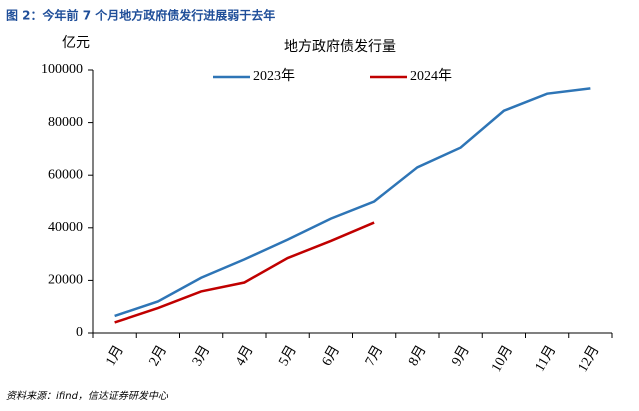  I want to click on y-tick-label: 40000, so click(65, 227).